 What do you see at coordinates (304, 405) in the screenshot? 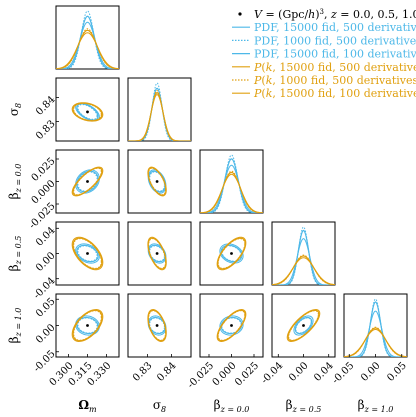
I see `x-axis-label-beta_z=0.5: βz = 0.5` at bounding box center [304, 405].